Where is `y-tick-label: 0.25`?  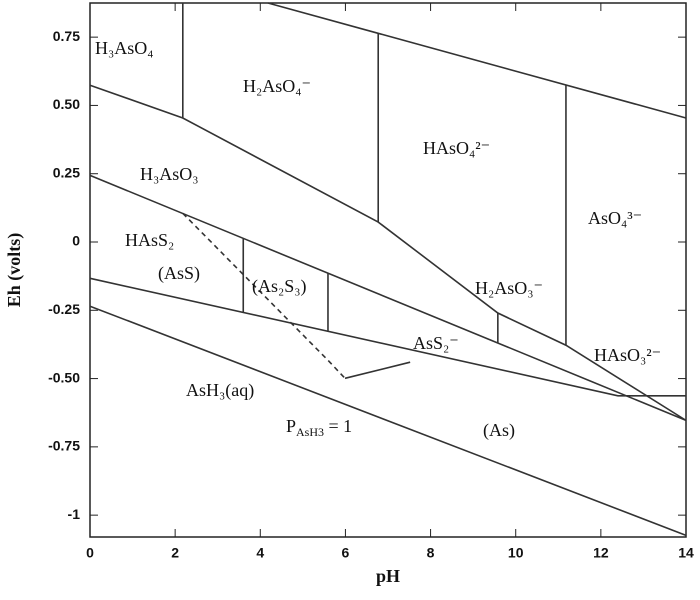 y-tick-label: 0.25 is located at coordinates (66, 172).